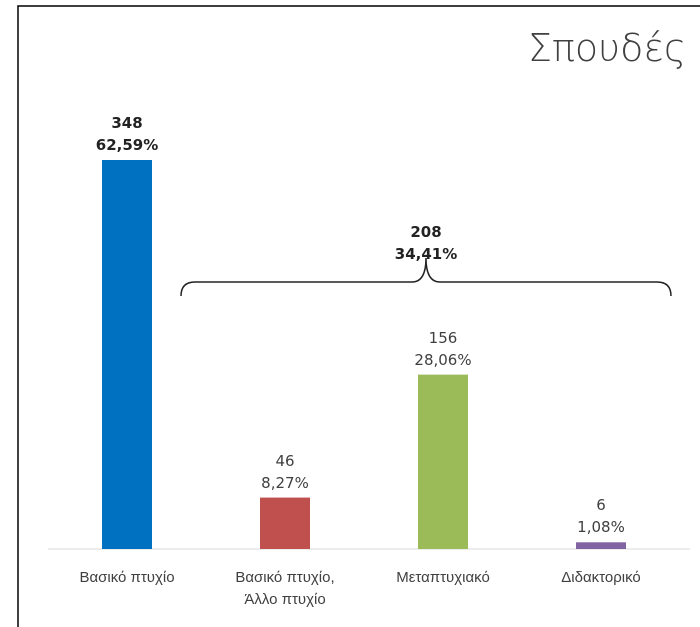 The height and width of the screenshot is (627, 700). What do you see at coordinates (285, 588) in the screenshot?
I see `x-tick-label: Βασικό πτυχίο, Άλλο πτυχίο` at bounding box center [285, 588].